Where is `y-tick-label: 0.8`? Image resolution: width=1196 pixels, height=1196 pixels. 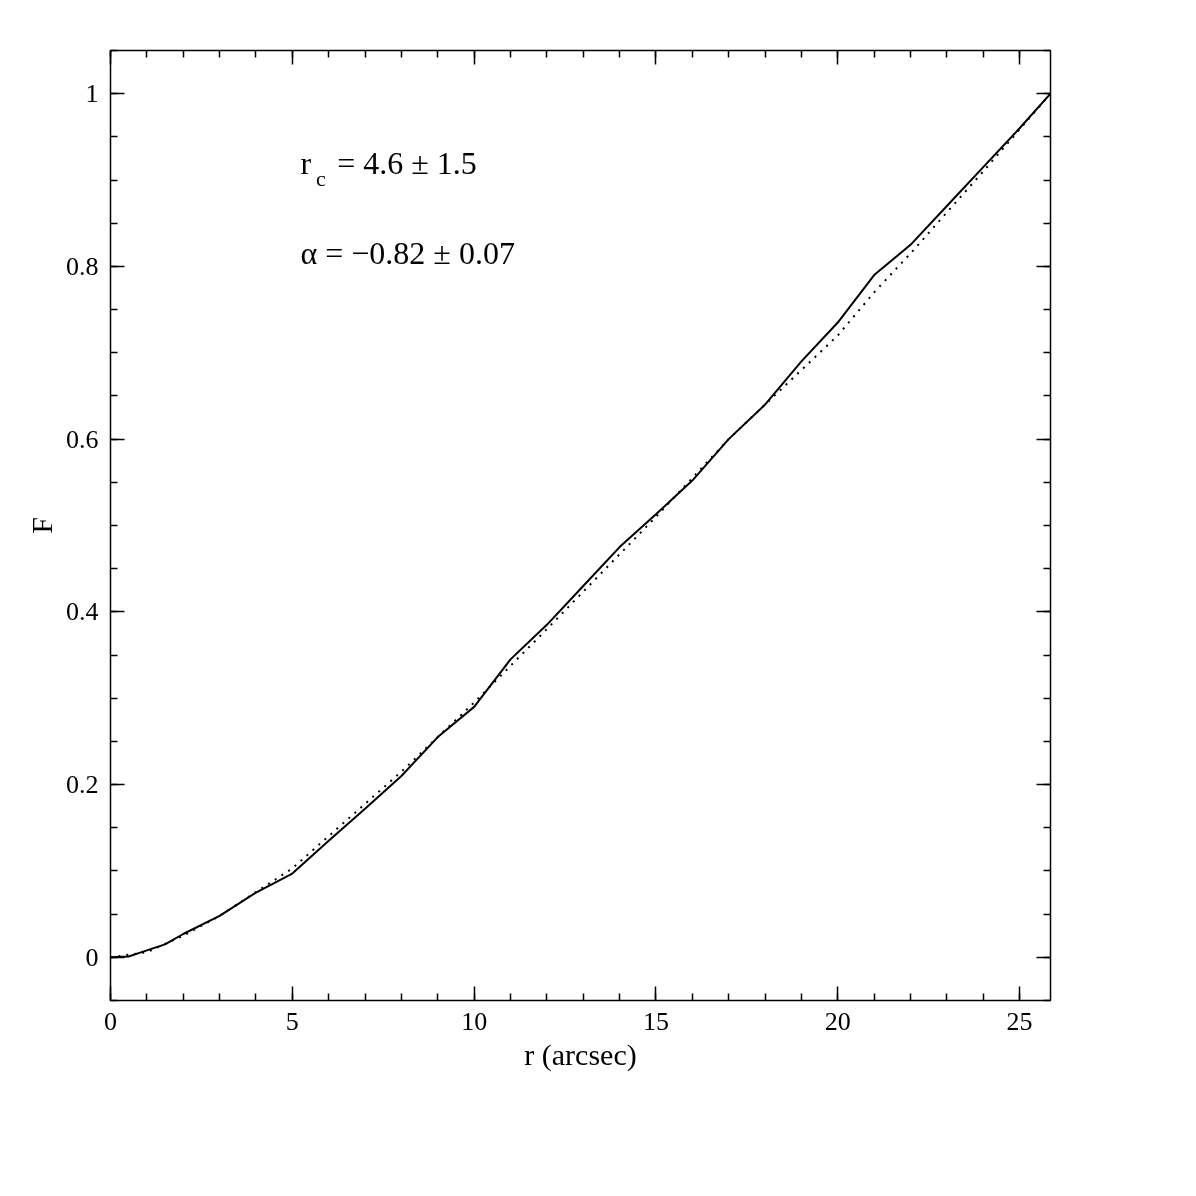 y-tick-label: 0.8 is located at coordinates (82, 266).